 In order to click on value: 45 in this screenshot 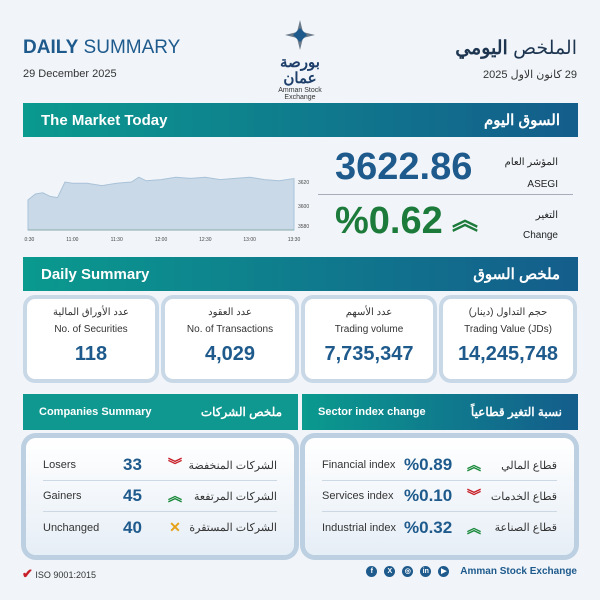, I will do `click(132, 495)`.